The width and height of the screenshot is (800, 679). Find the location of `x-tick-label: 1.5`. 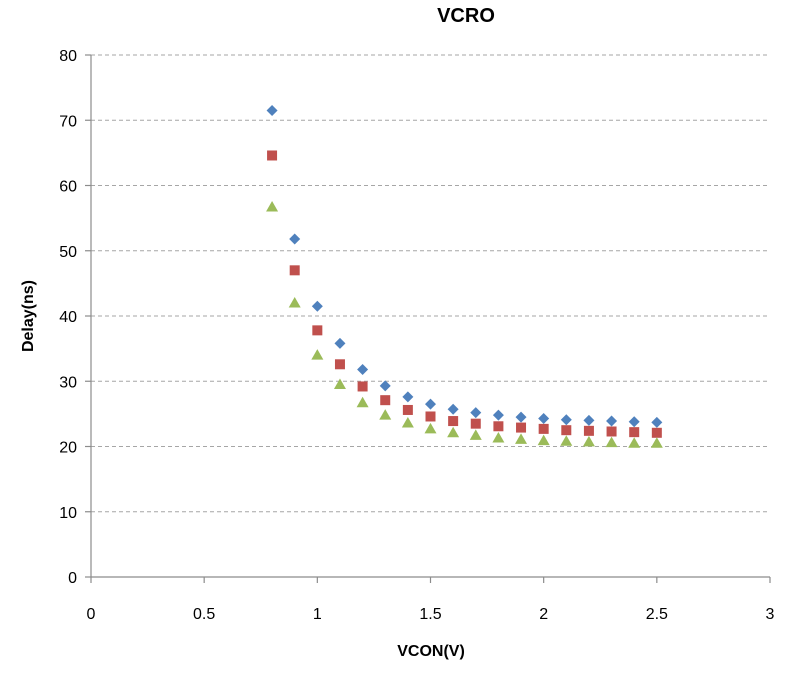

x-tick-label: 1.5 is located at coordinates (430, 614).